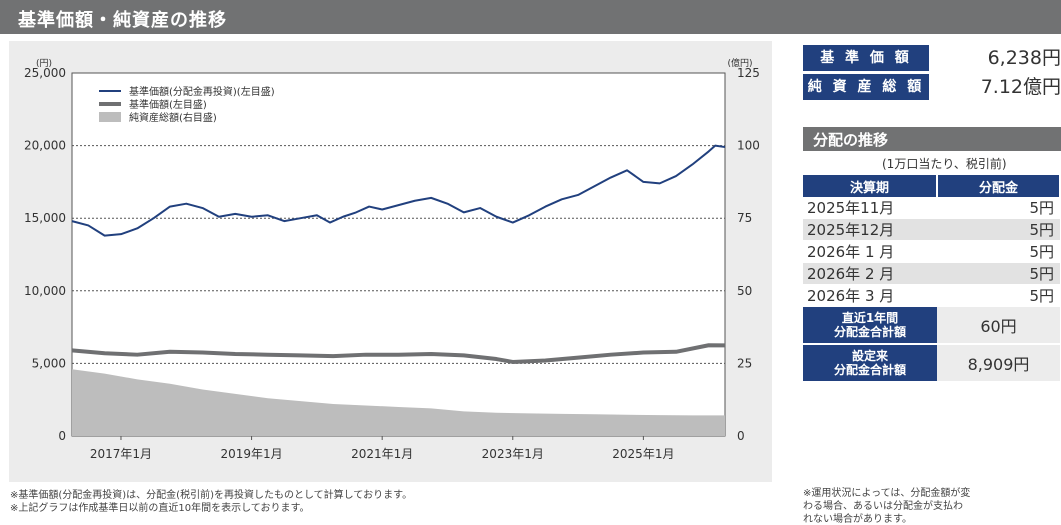 The width and height of the screenshot is (1061, 525). Describe the element at coordinates (869, 332) in the screenshot. I see `recent-total-label-line2: 分配金合計額` at that location.